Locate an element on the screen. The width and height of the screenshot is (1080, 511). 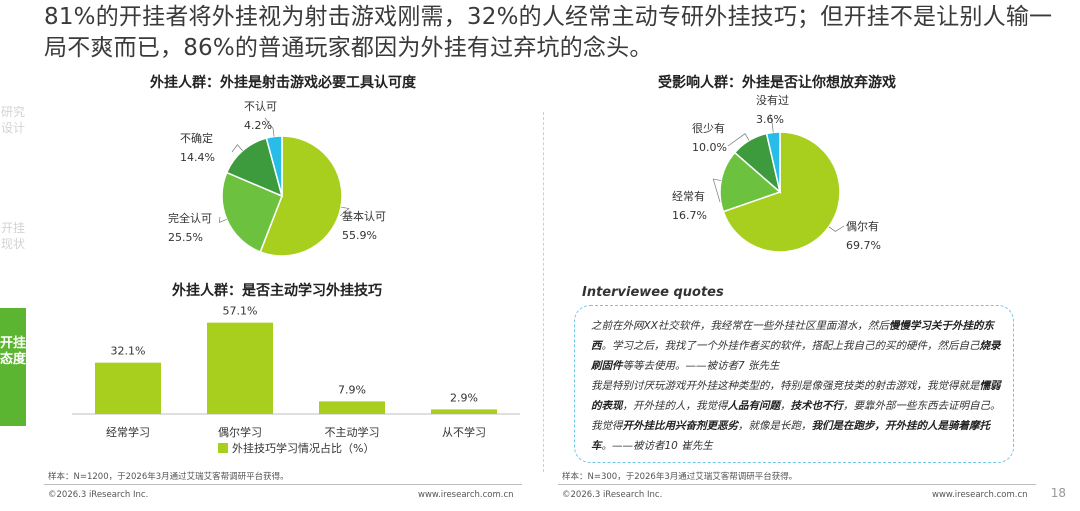
page-number: 18 is located at coordinates (1058, 493).